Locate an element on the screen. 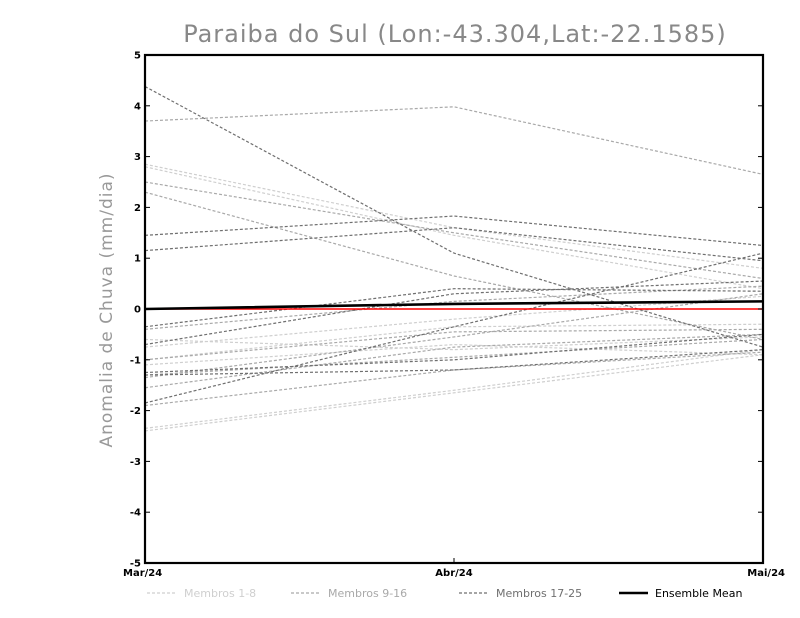  y-tick-label: 0 is located at coordinates (137, 310).